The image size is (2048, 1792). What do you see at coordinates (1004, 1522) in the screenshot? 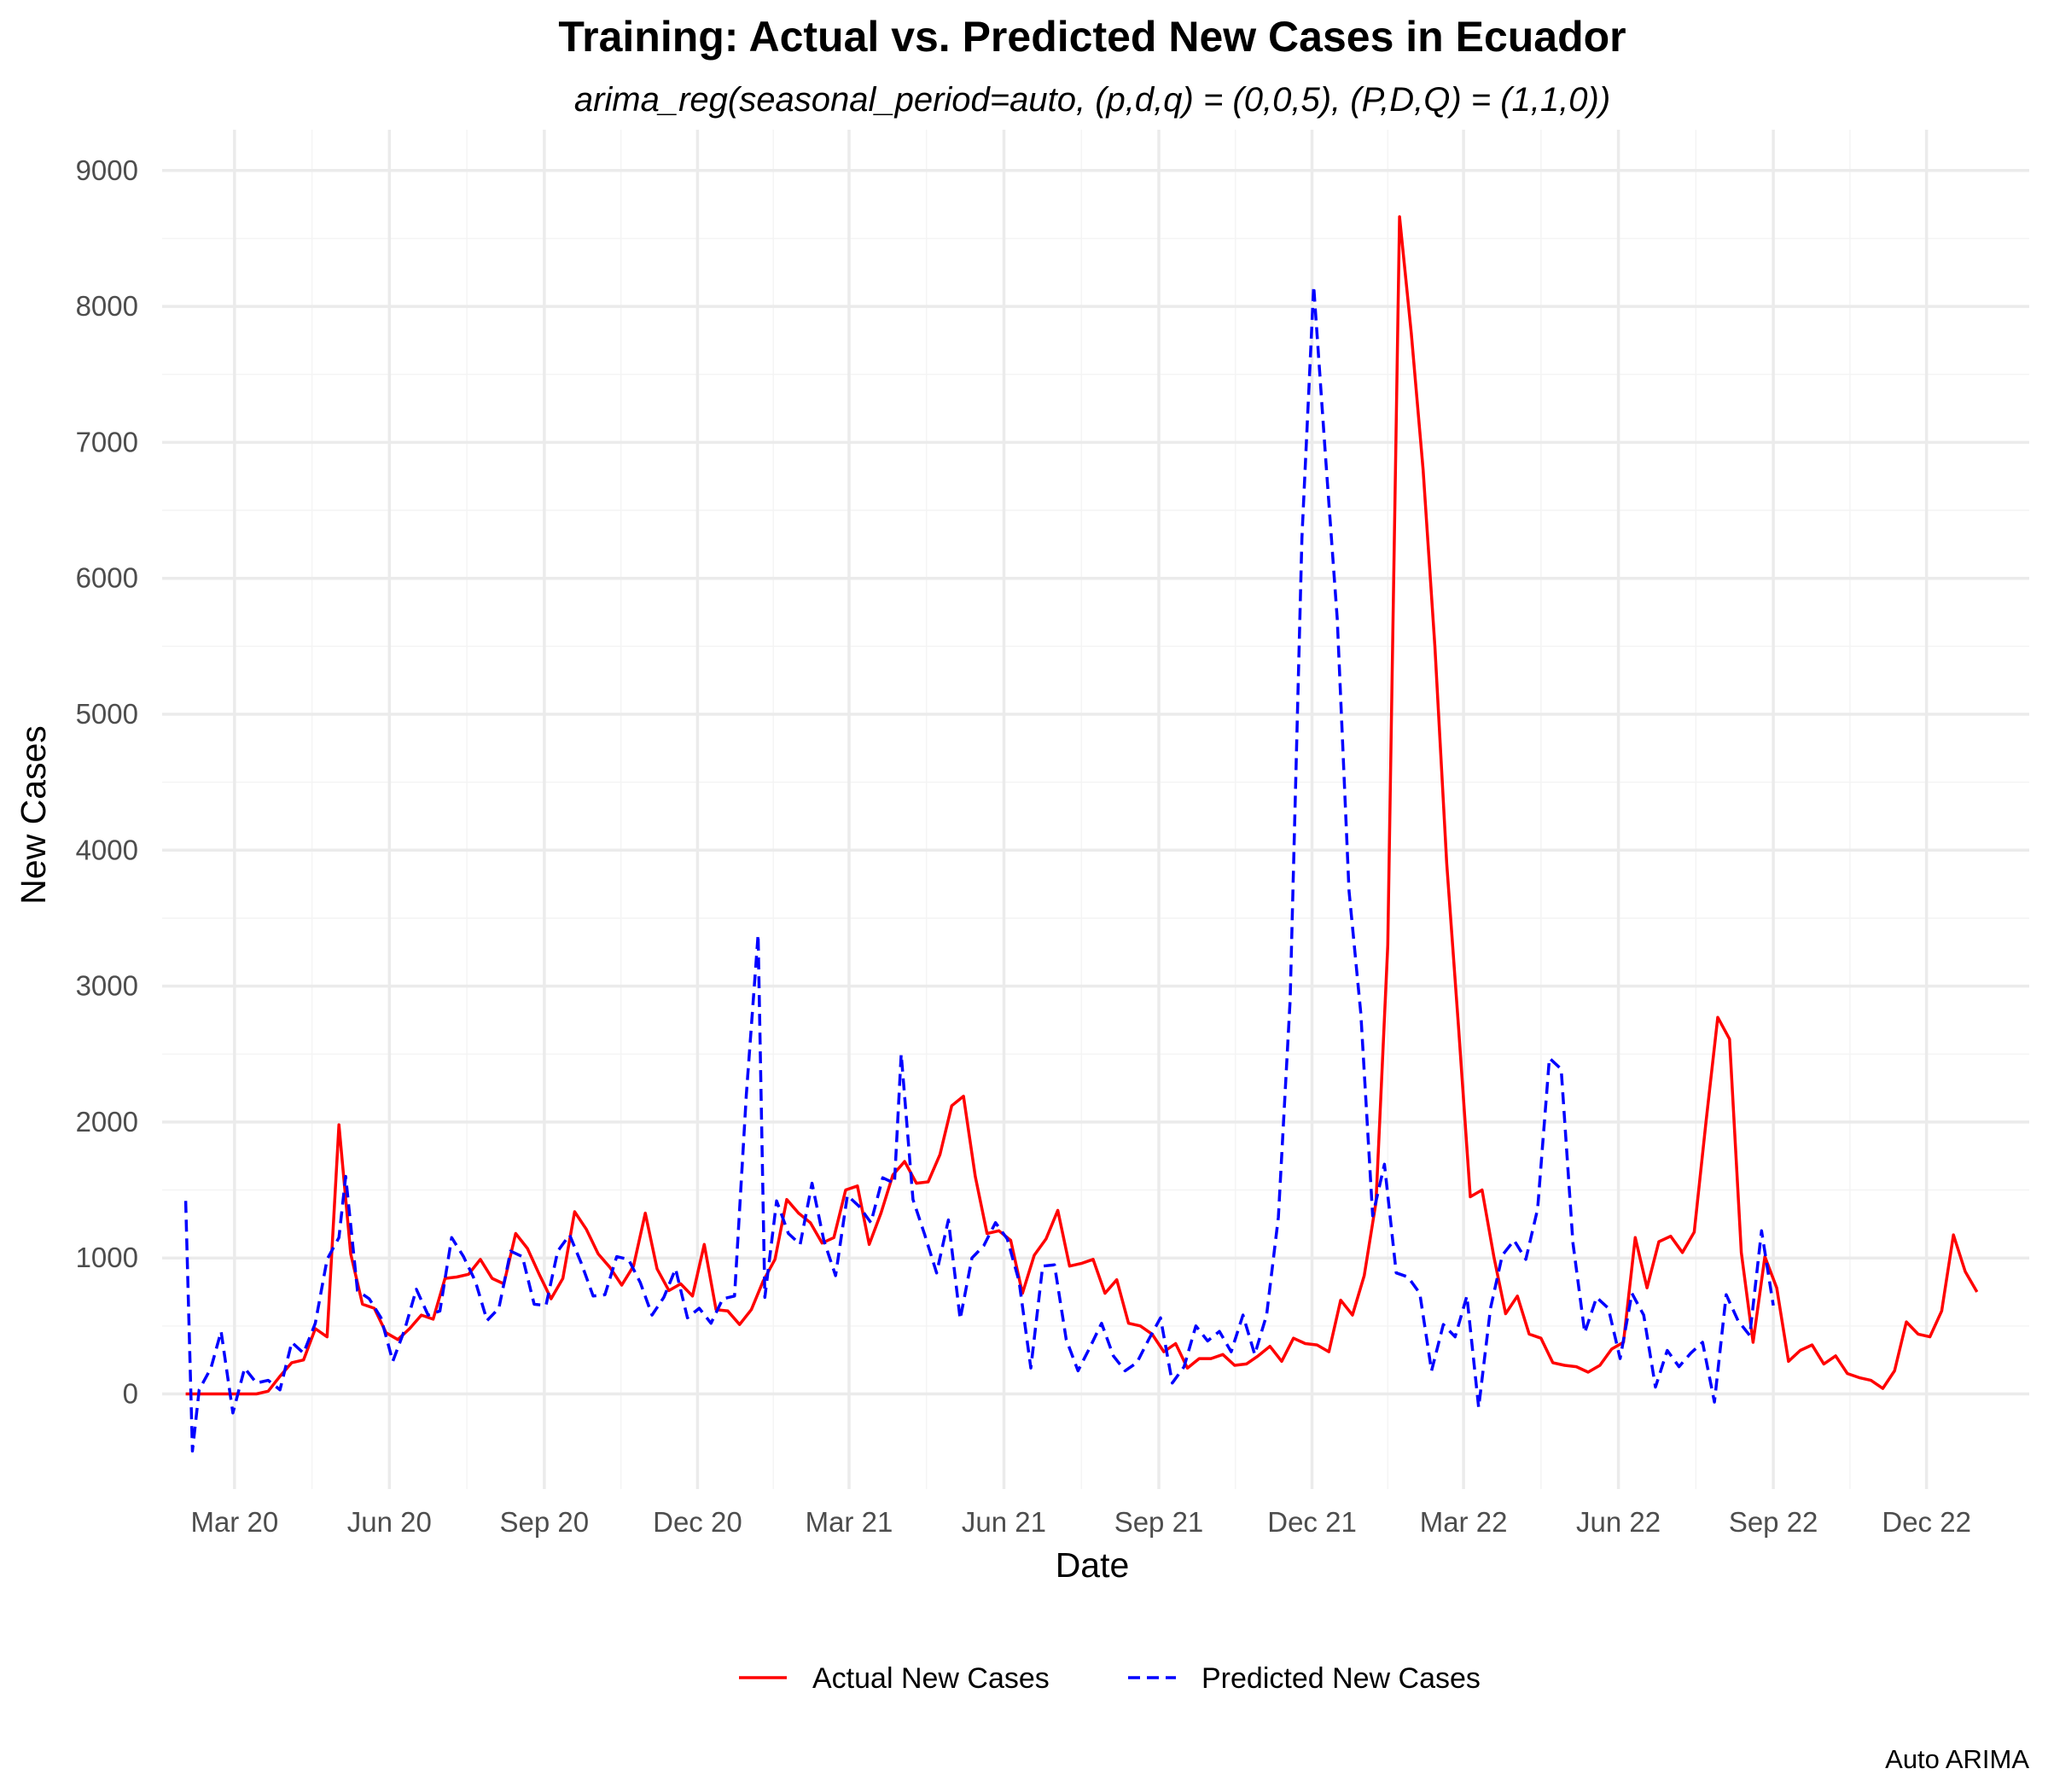
I see `x-tick-label: Jun 21` at bounding box center [1004, 1522].